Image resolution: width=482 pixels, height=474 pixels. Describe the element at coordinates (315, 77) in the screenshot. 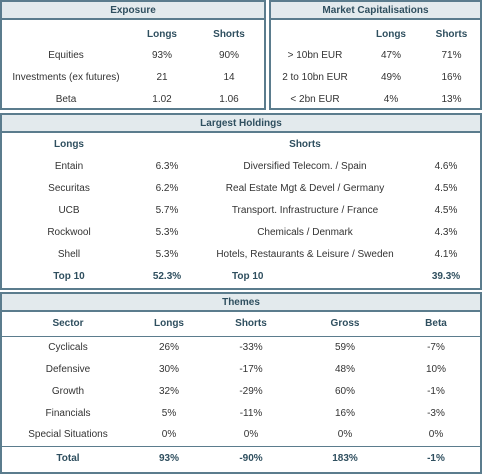

I see `market-cap-label: 2 to 10bn EUR` at that location.